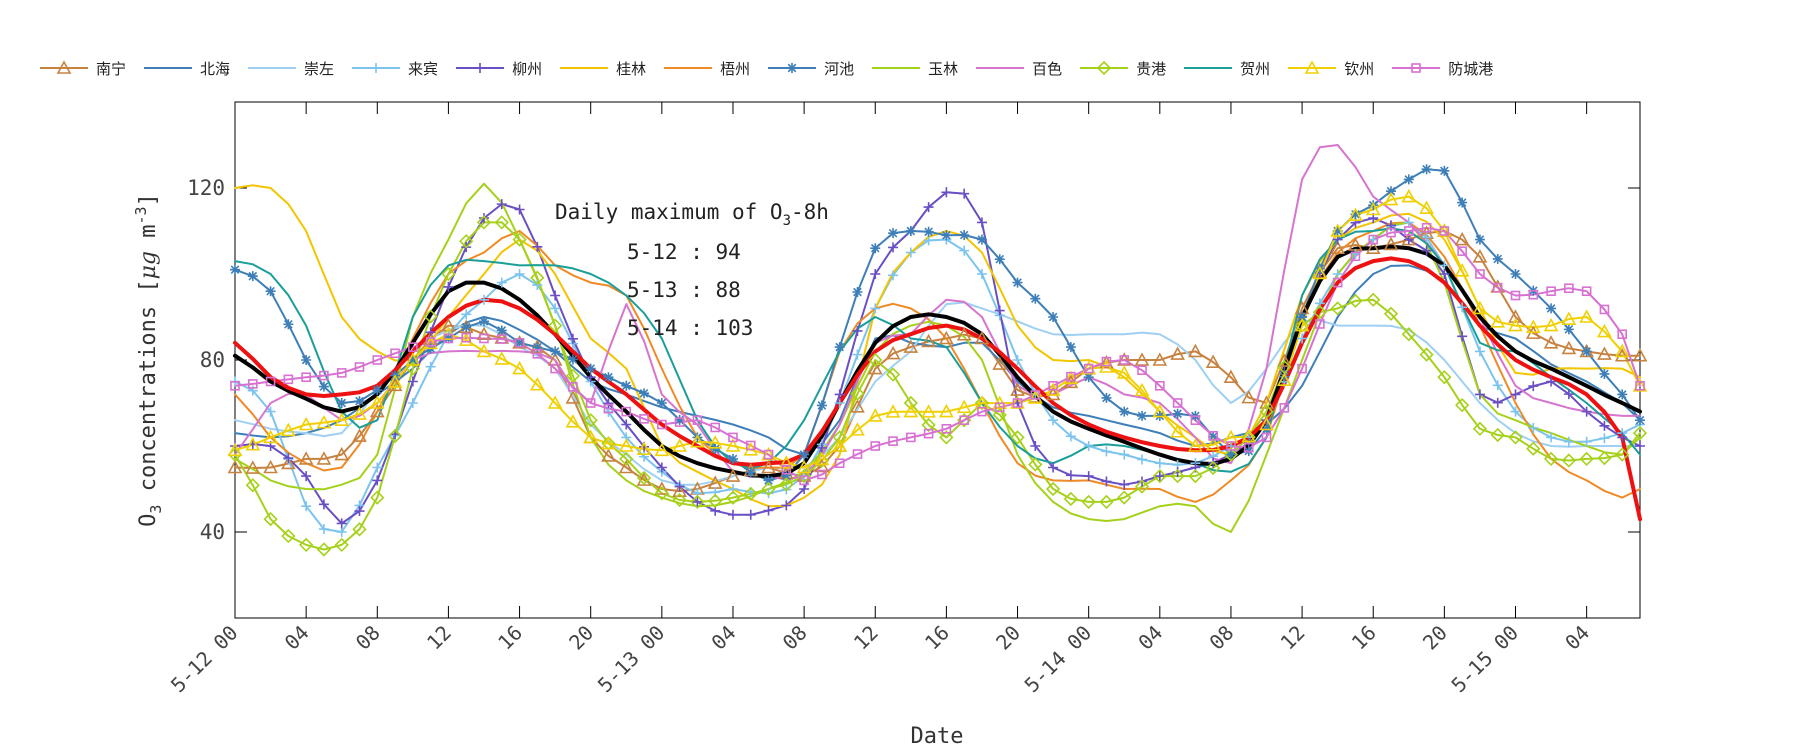  I want to click on legend-item: 防城港, so click(1441, 68).